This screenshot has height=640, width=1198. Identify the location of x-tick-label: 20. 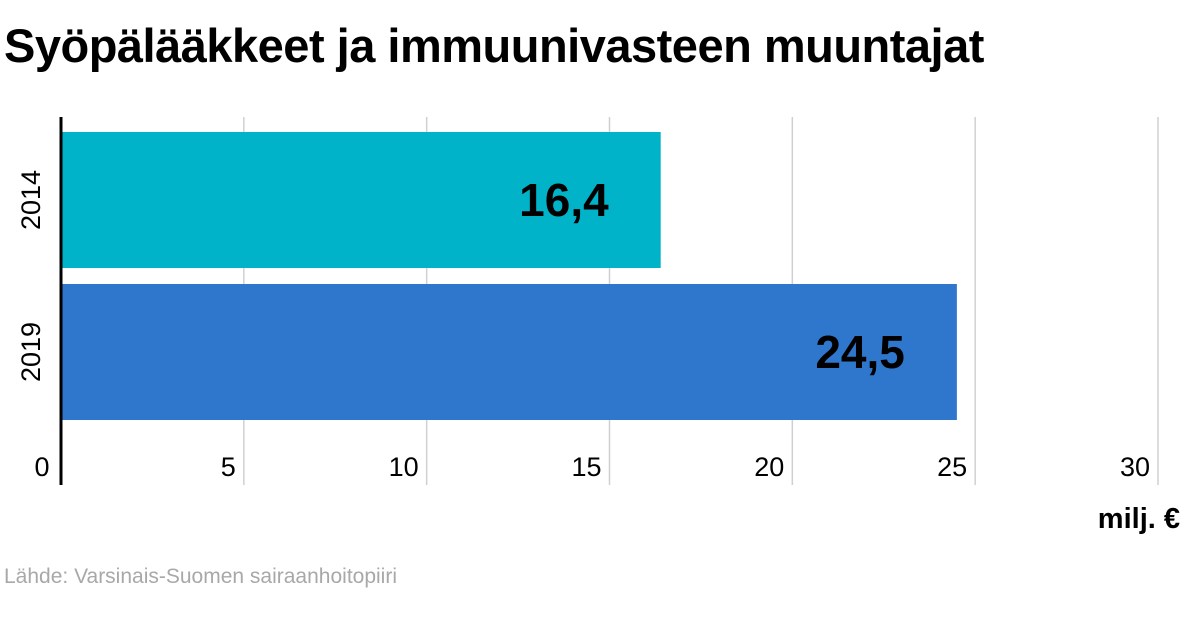
(769, 467).